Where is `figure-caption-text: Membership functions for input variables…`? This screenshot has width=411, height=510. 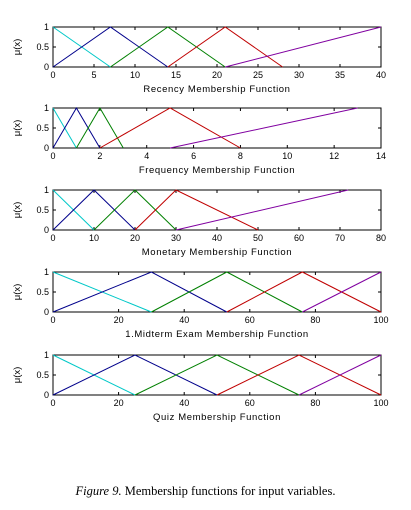
figure-caption-text: Membership functions for input variables… is located at coordinates (230, 491).